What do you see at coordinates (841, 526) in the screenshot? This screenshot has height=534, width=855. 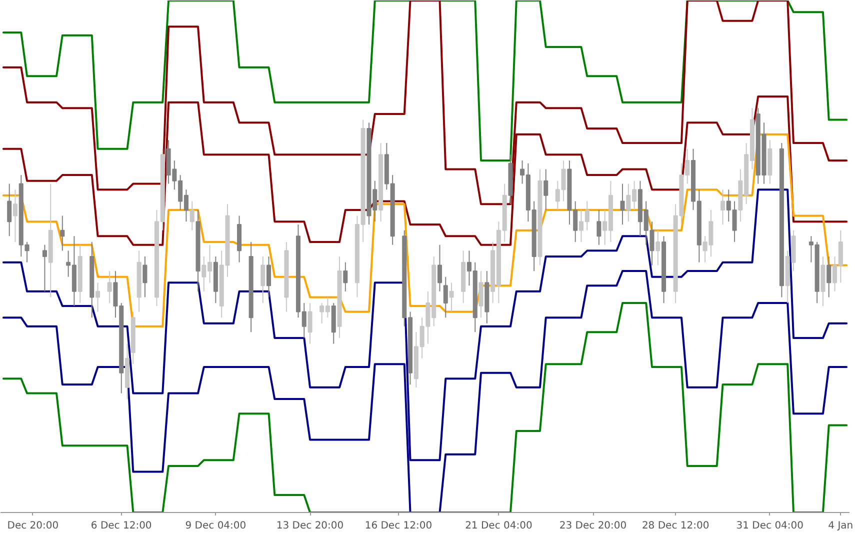 I see `x-tick-label: 4 Jan` at bounding box center [841, 526].